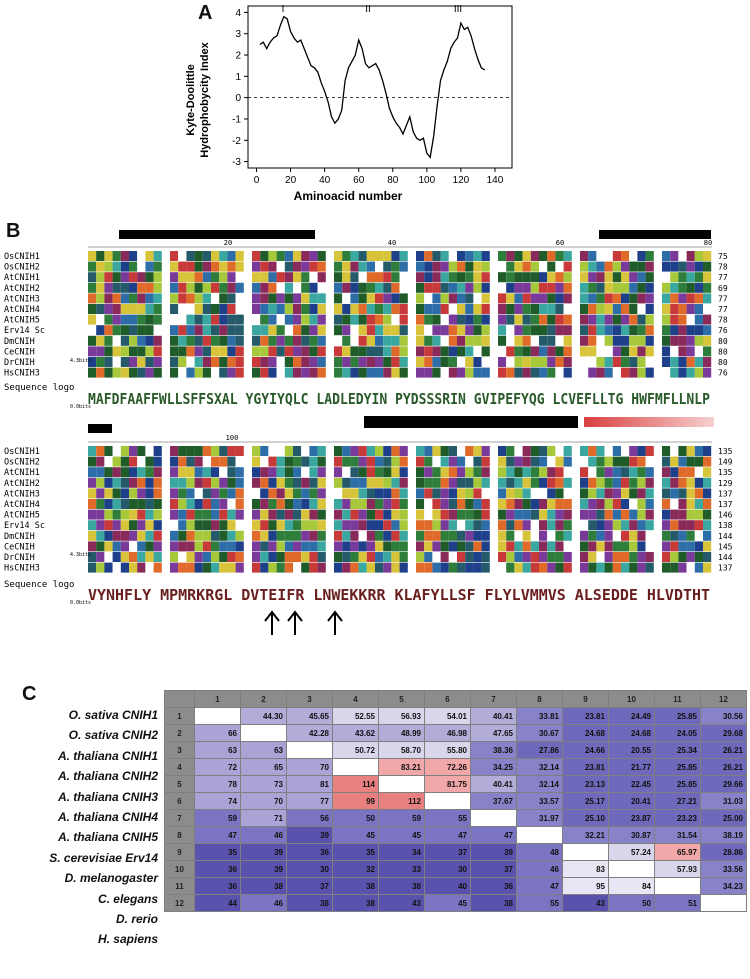  Describe the element at coordinates (263, 767) in the screenshot. I see `matrix-cell: 65` at that location.